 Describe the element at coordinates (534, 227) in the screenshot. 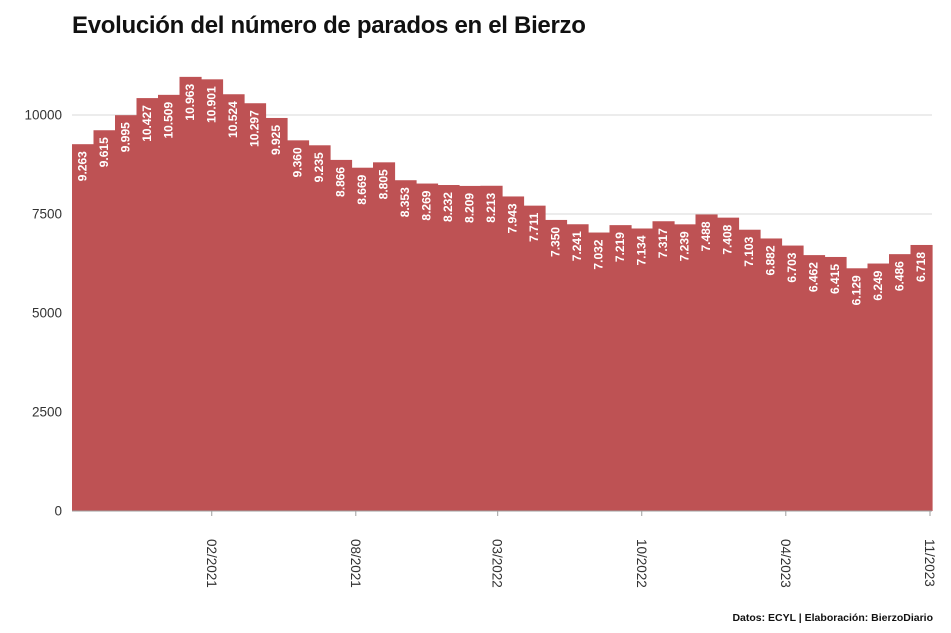

I see `bar-value-label: 7.711` at that location.